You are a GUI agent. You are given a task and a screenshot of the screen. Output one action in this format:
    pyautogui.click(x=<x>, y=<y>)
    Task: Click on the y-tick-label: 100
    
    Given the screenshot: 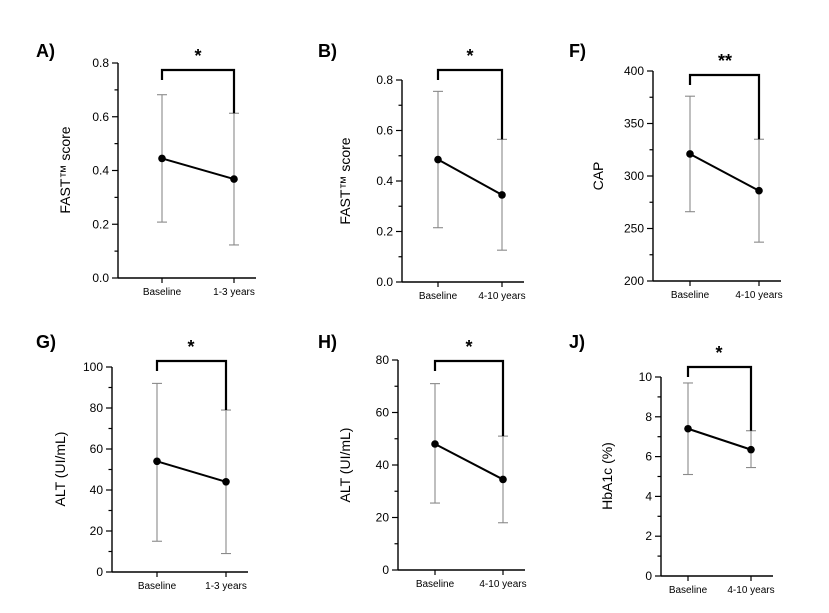 What is the action you would take?
    pyautogui.click(x=93, y=367)
    